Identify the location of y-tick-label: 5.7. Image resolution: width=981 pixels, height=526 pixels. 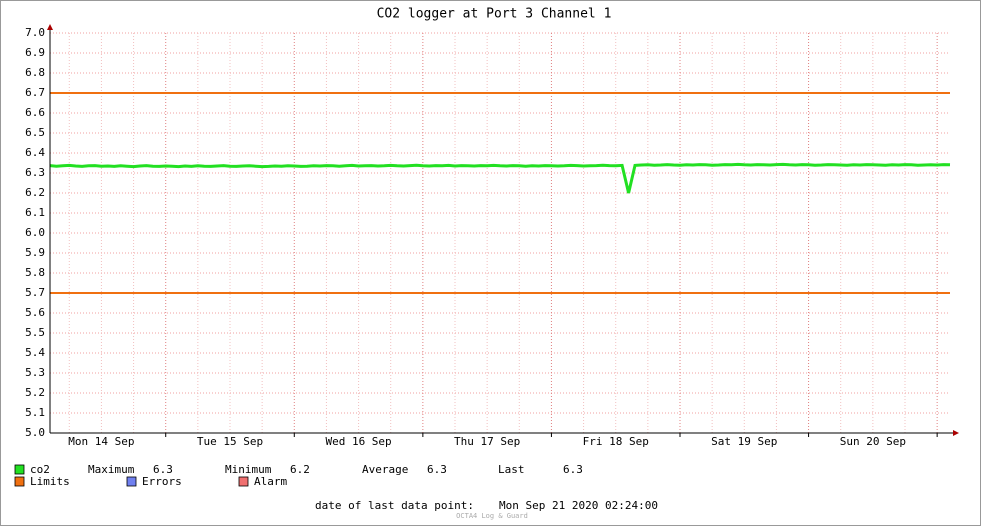
(35, 292).